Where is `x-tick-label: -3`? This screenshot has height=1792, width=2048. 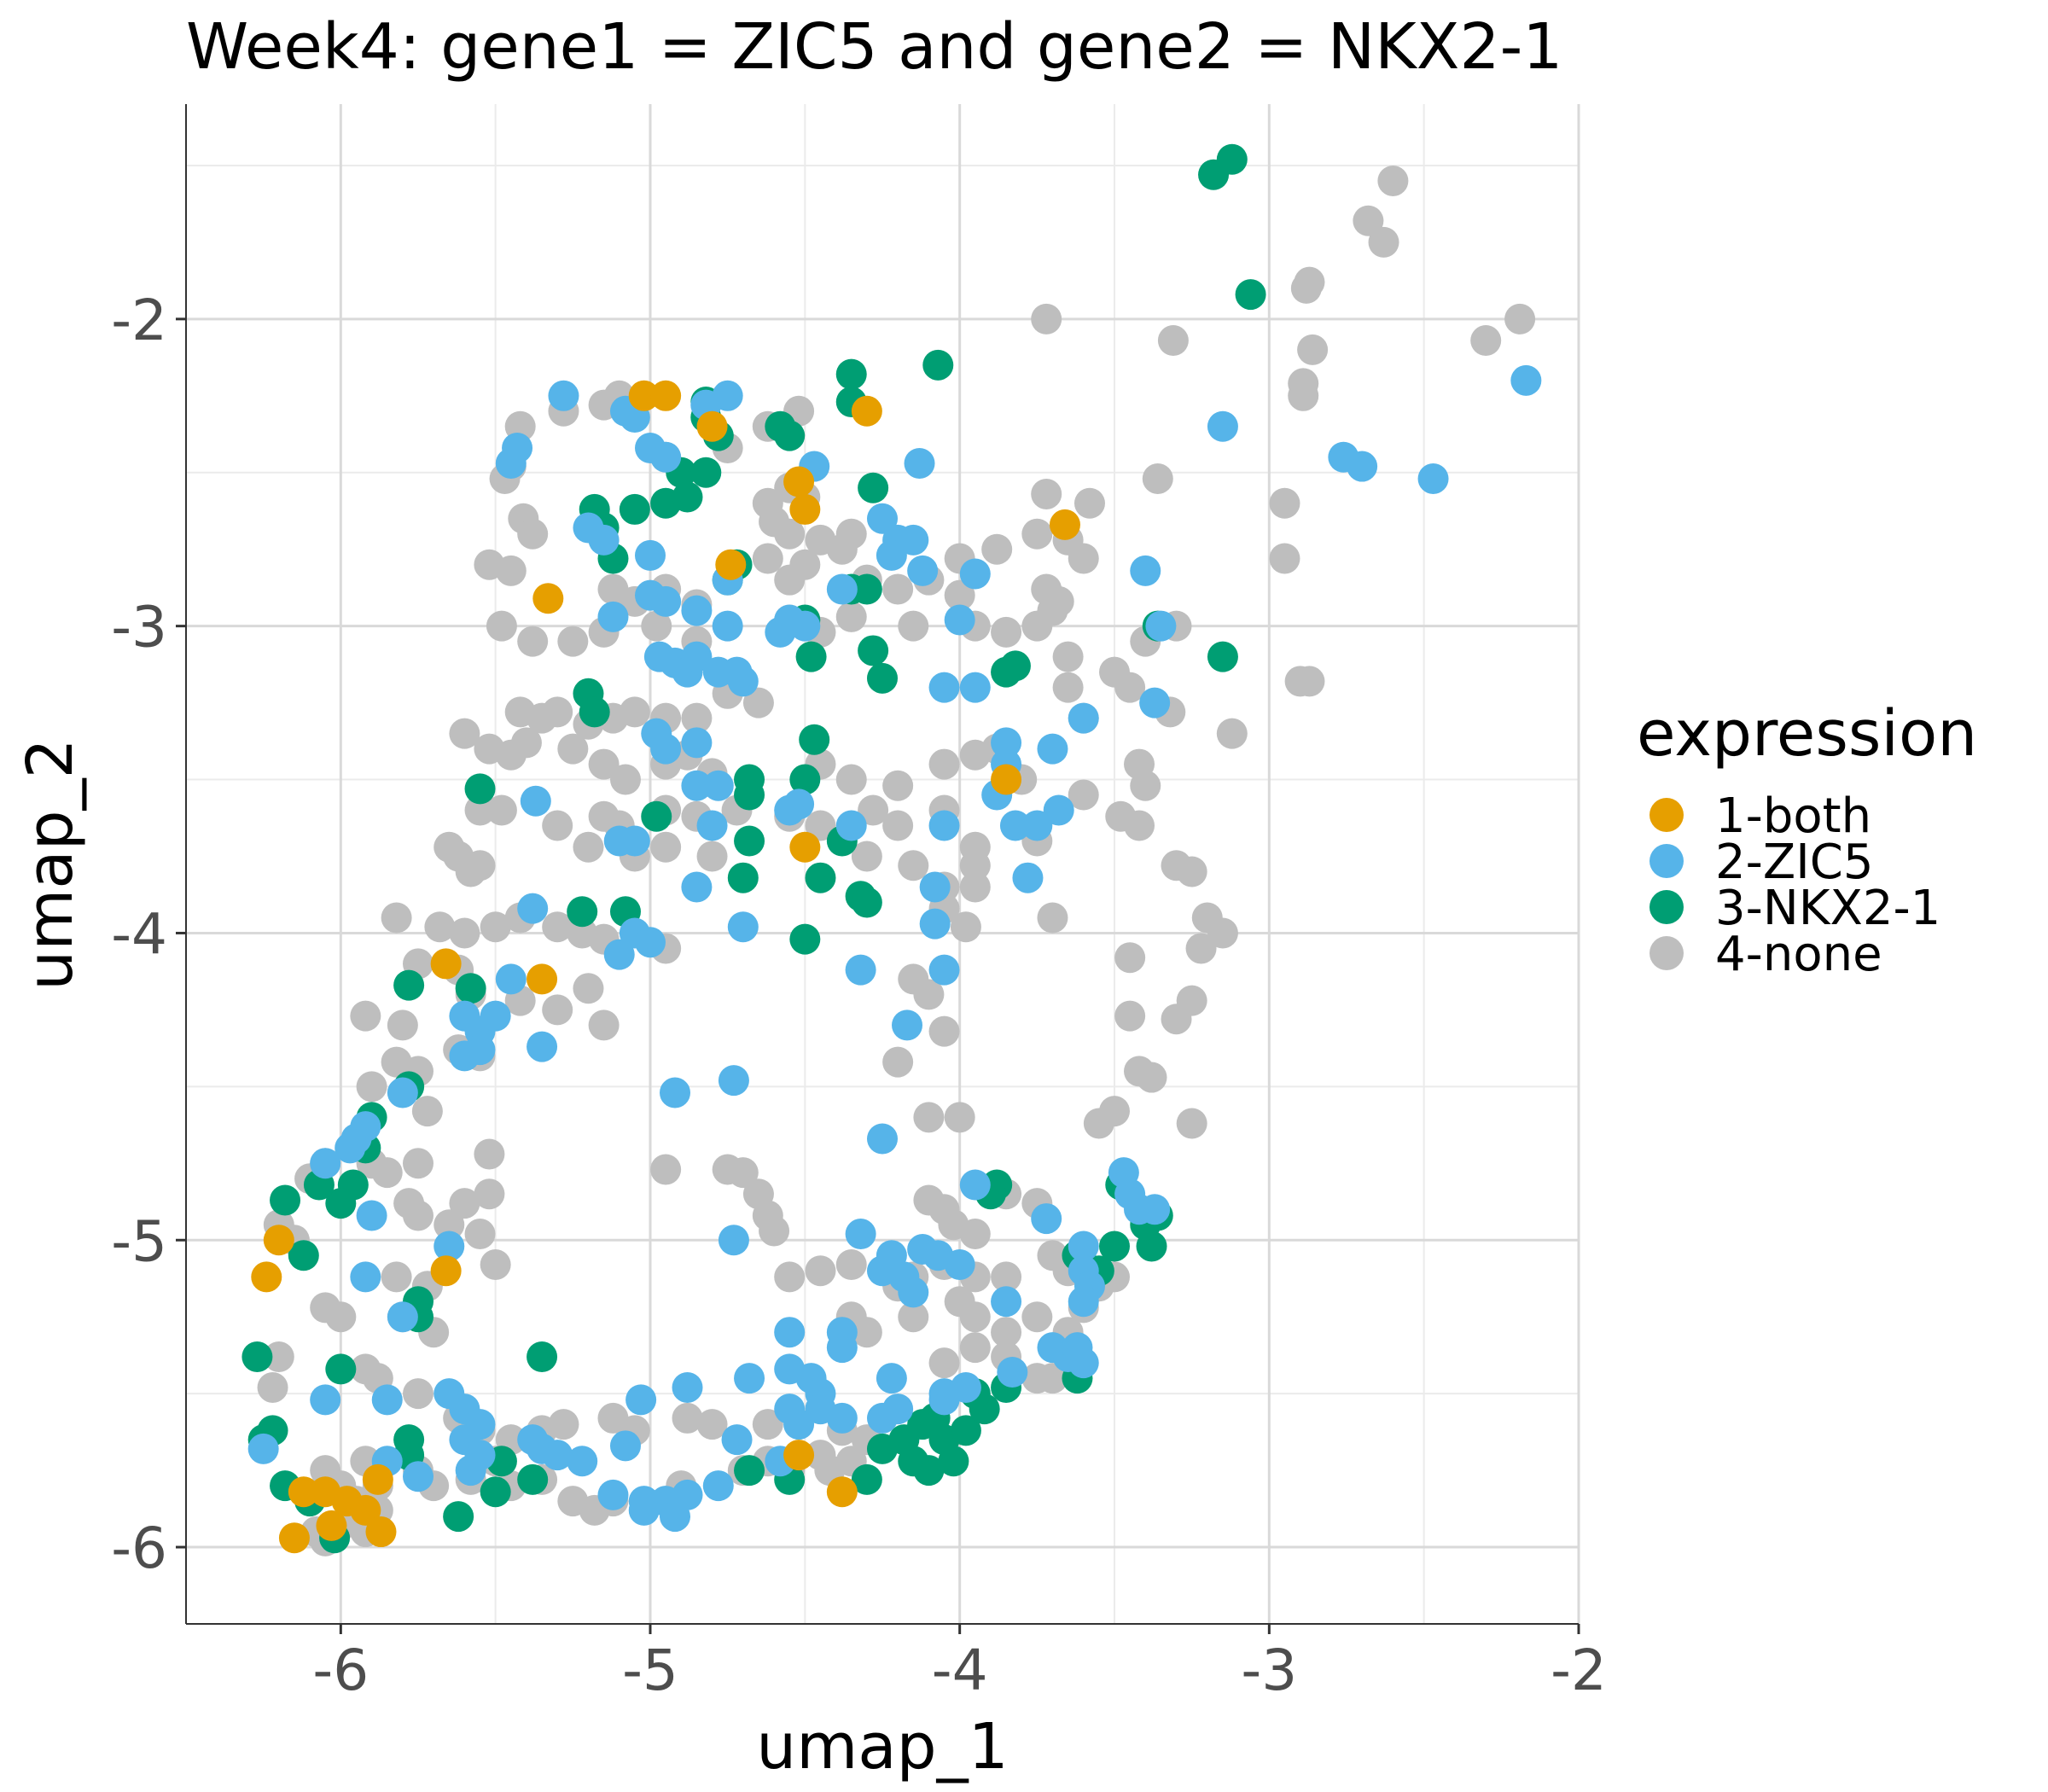 x-tick-label: -3 is located at coordinates (1269, 1670).